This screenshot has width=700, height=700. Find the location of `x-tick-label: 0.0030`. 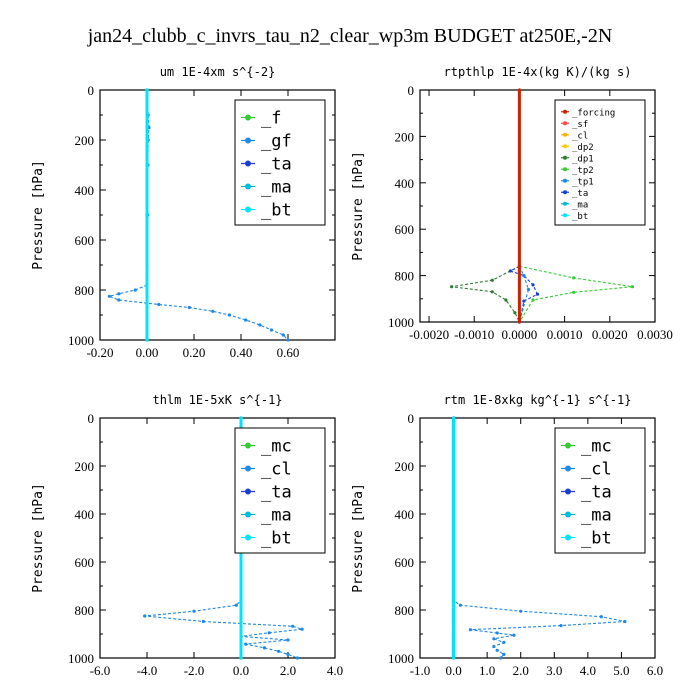

x-tick-label: 0.0030 is located at coordinates (655, 334).